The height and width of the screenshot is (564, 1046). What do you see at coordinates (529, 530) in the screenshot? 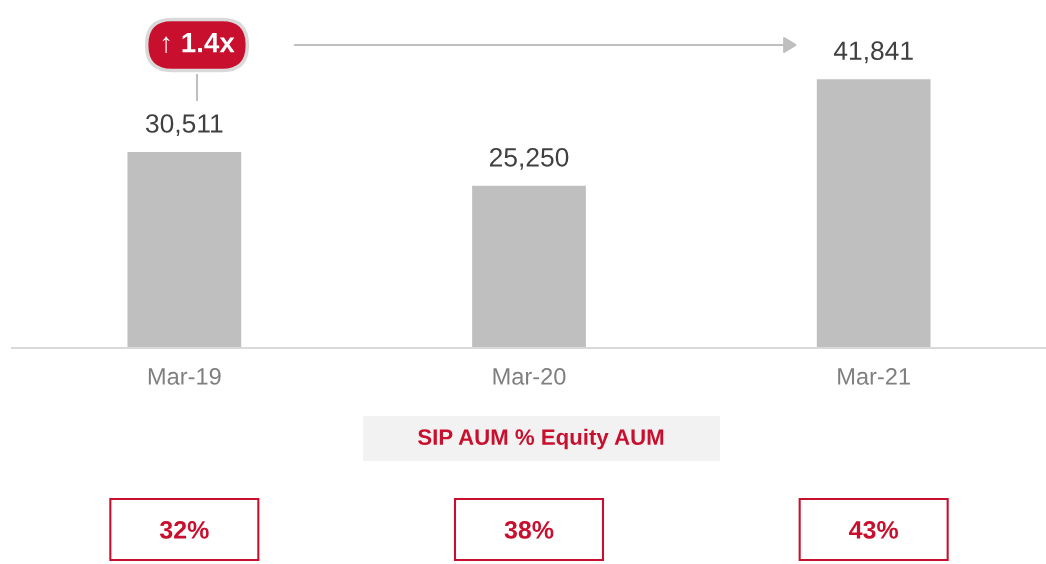
I see `text: 38%` at bounding box center [529, 530].